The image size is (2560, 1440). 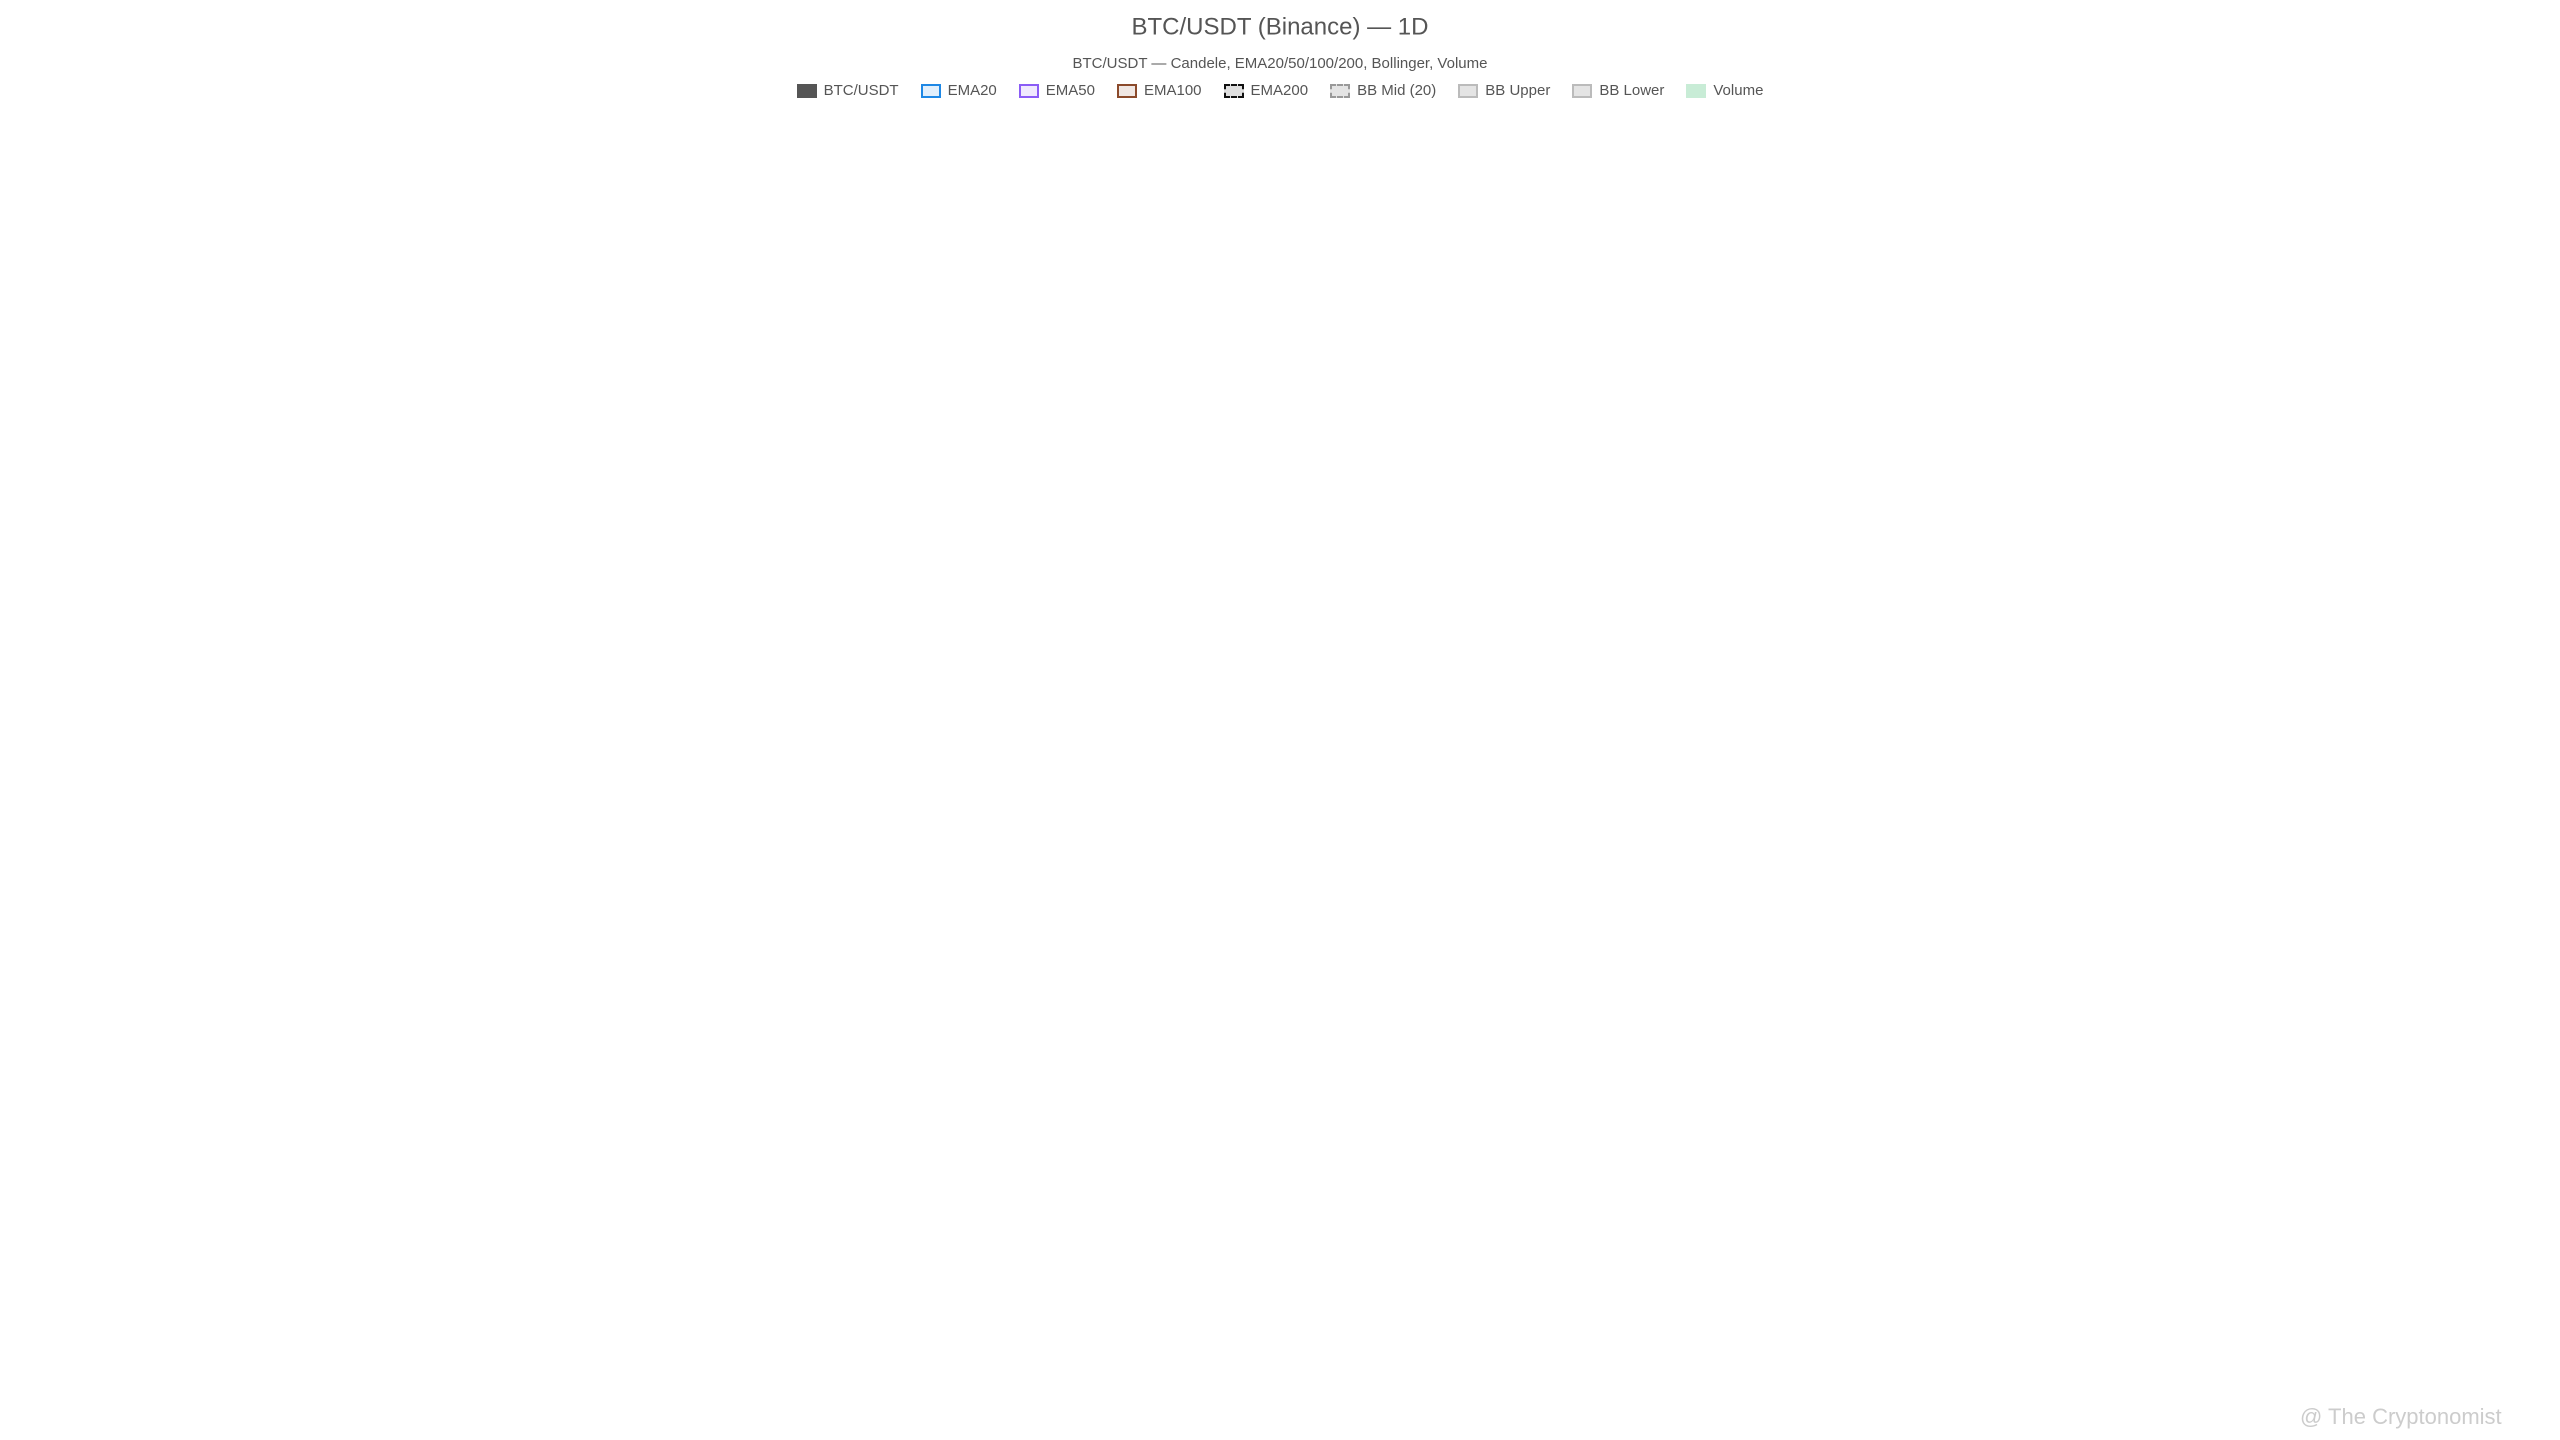 I want to click on legend-item: EMA200, so click(x=1266, y=90).